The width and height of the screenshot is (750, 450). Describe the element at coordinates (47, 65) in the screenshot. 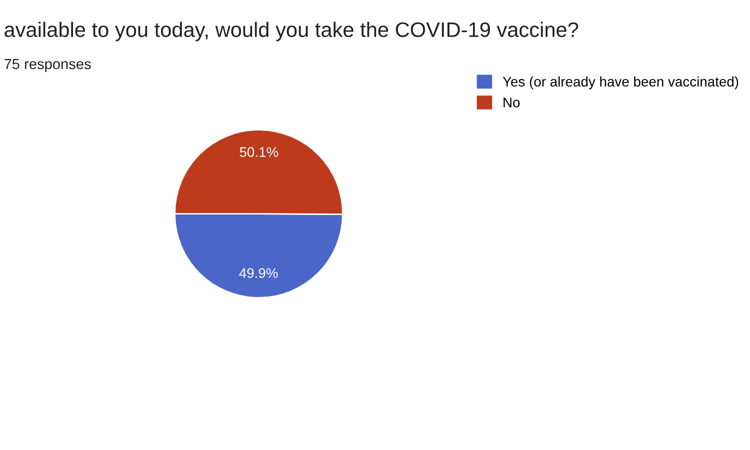

I see `text: 75 responses` at that location.